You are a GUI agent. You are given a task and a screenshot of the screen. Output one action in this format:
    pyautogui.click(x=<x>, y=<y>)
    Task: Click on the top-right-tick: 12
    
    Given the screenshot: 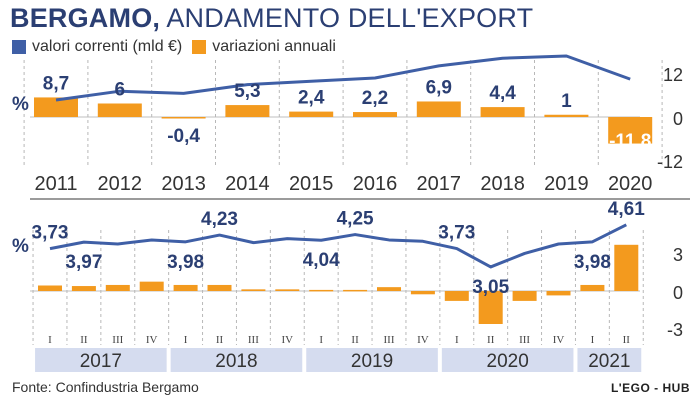 What is the action you would take?
    pyautogui.click(x=673, y=75)
    